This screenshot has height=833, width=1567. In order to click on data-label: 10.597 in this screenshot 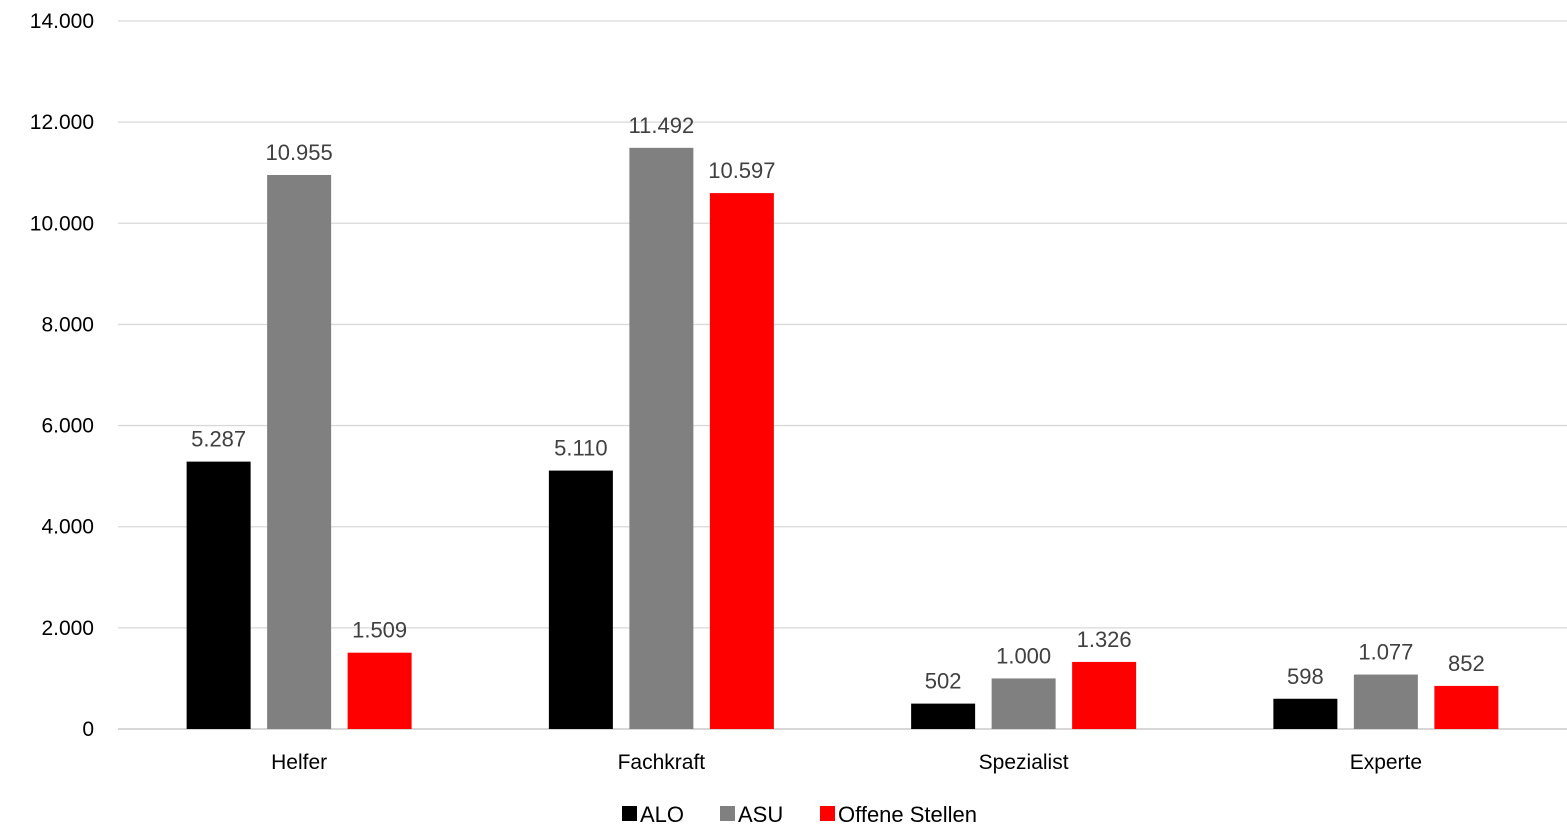, I will do `click(741, 170)`.